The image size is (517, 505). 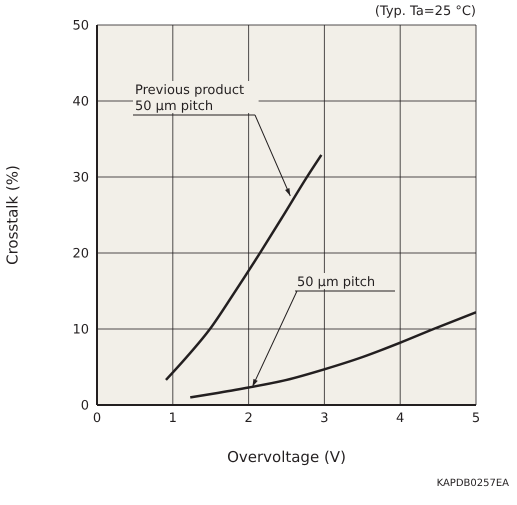 I want to click on y-tick-label: 50, so click(x=80, y=26).